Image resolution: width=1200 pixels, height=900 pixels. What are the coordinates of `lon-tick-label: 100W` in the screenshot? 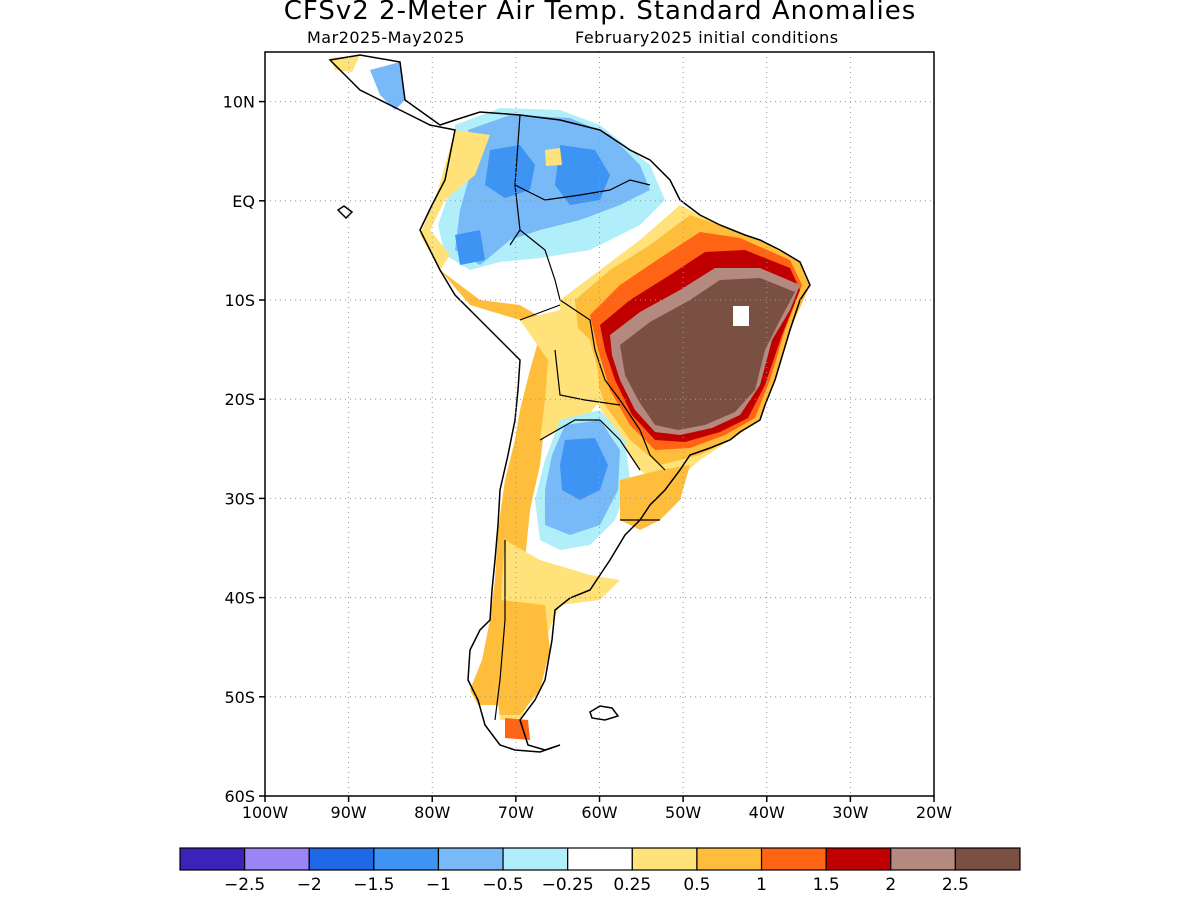 It's located at (265, 812).